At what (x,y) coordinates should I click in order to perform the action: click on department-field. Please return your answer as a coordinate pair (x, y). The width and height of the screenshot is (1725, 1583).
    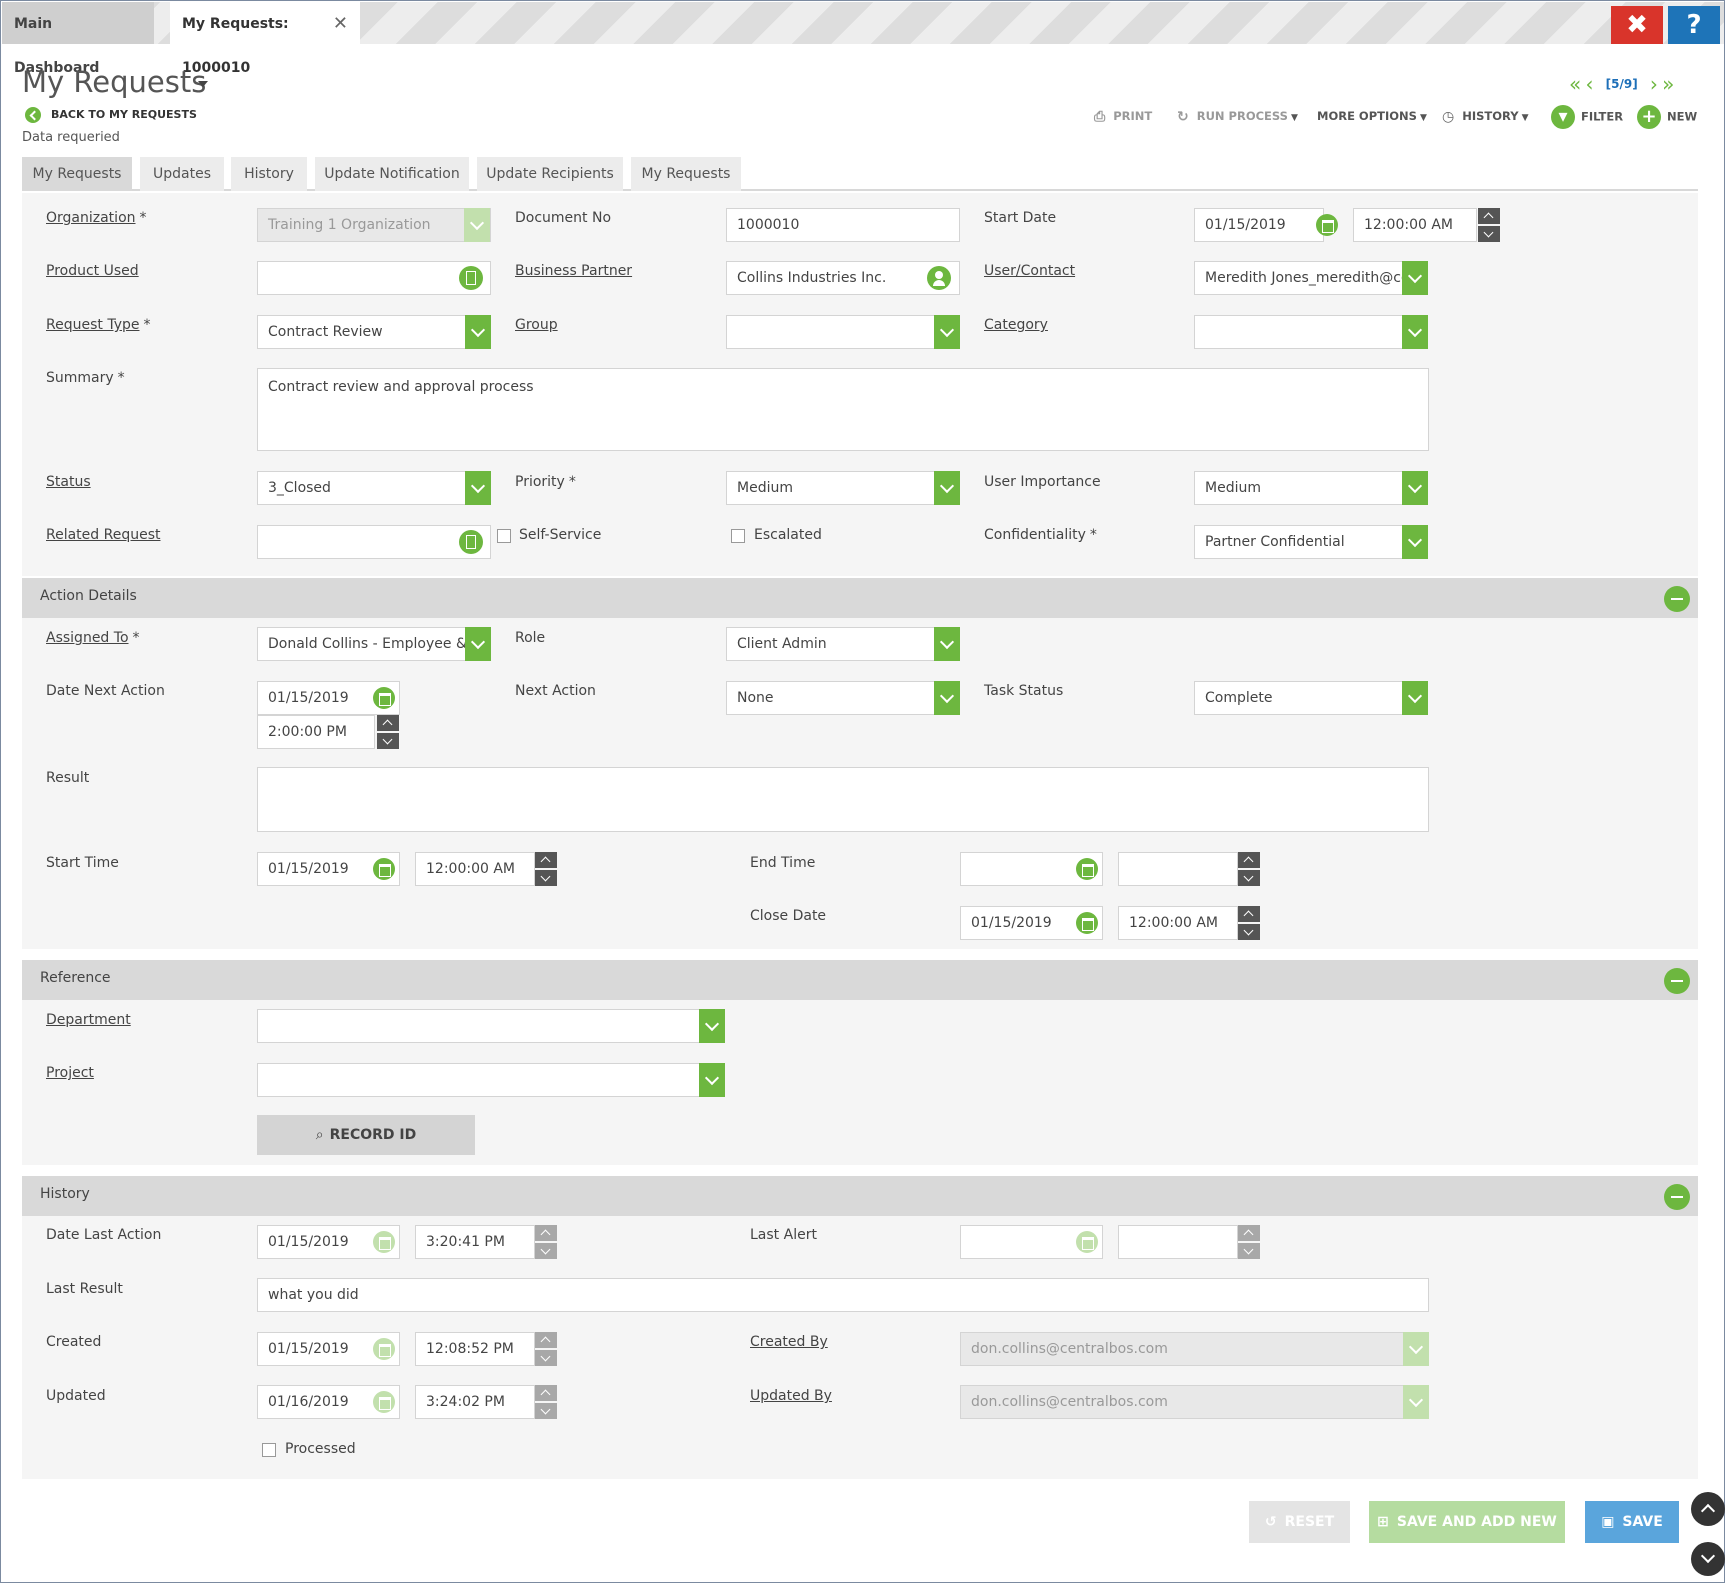
    Looking at the image, I should click on (491, 1026).